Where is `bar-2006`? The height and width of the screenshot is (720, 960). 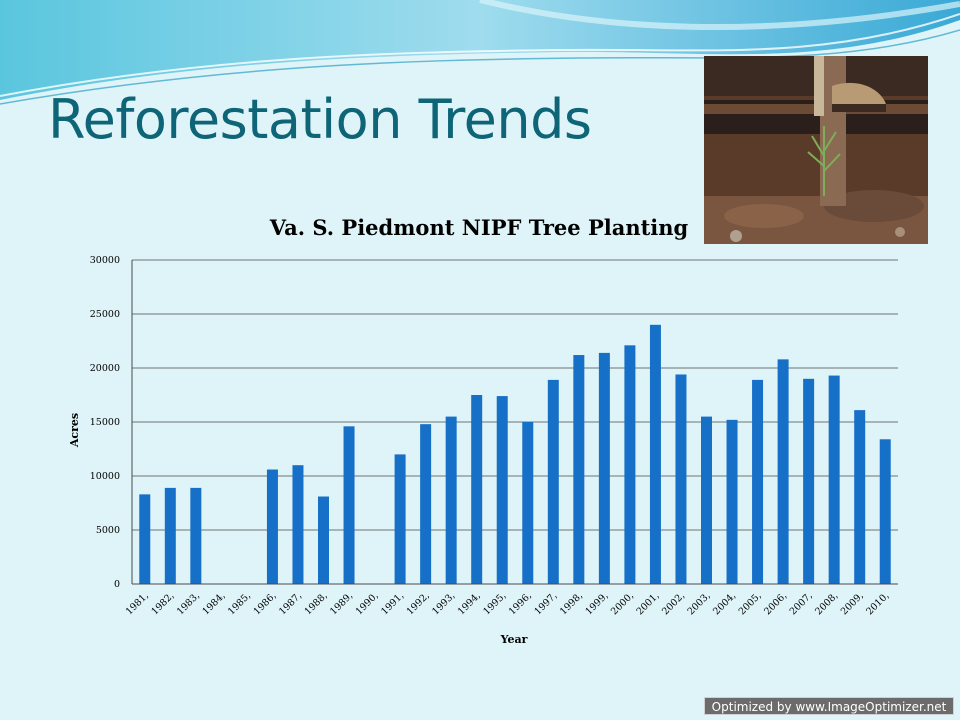
bar-2006 is located at coordinates (783, 471).